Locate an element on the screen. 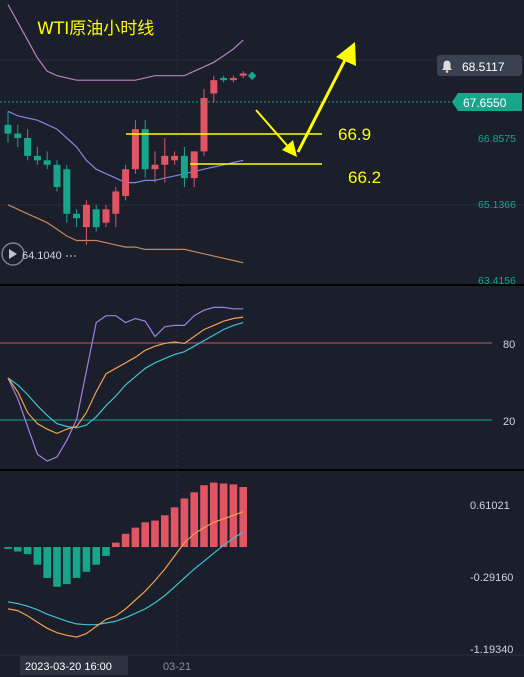 The width and height of the screenshot is (524, 677). kdj-d-line is located at coordinates (125, 375).